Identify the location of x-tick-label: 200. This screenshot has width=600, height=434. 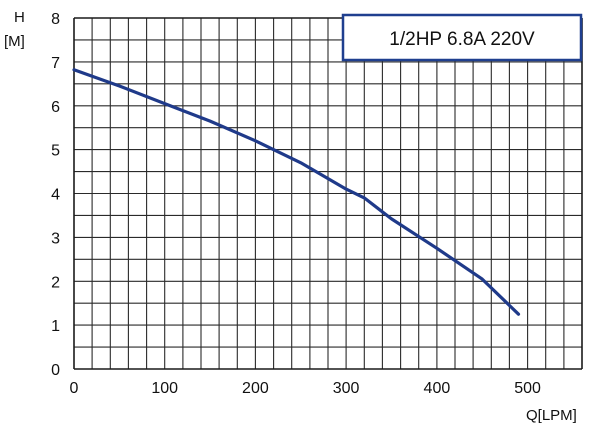
(255, 388).